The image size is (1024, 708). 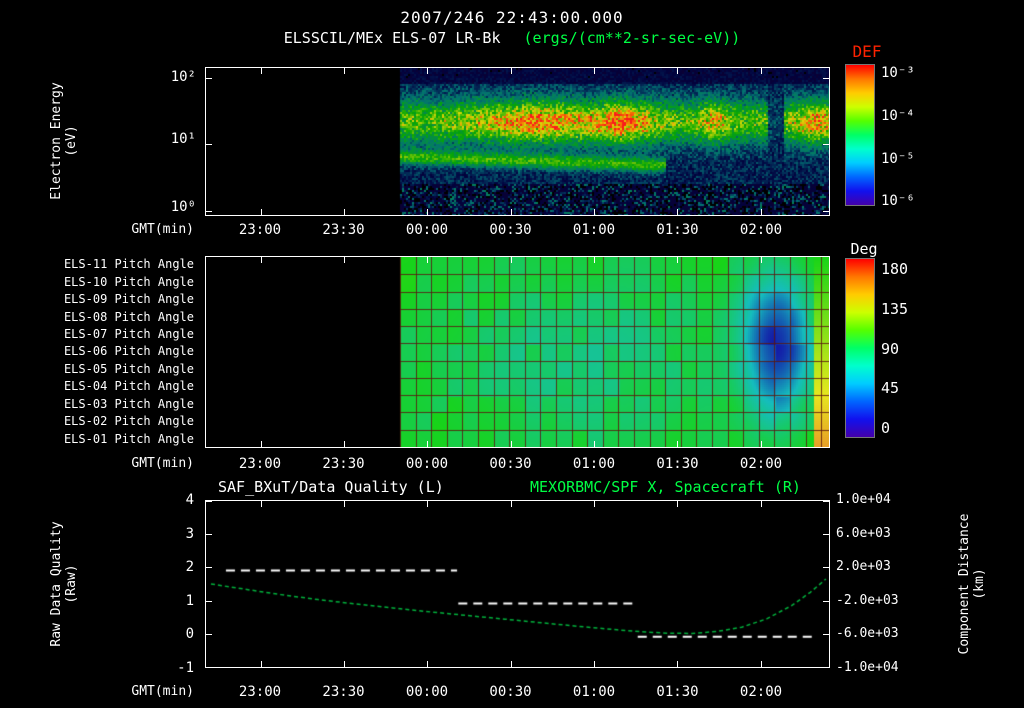 I want to click on line-xaxis-tick-labels: 23:00 23:30 00:00 00:30 01:00 01:30 02:00, so click(x=517, y=692).